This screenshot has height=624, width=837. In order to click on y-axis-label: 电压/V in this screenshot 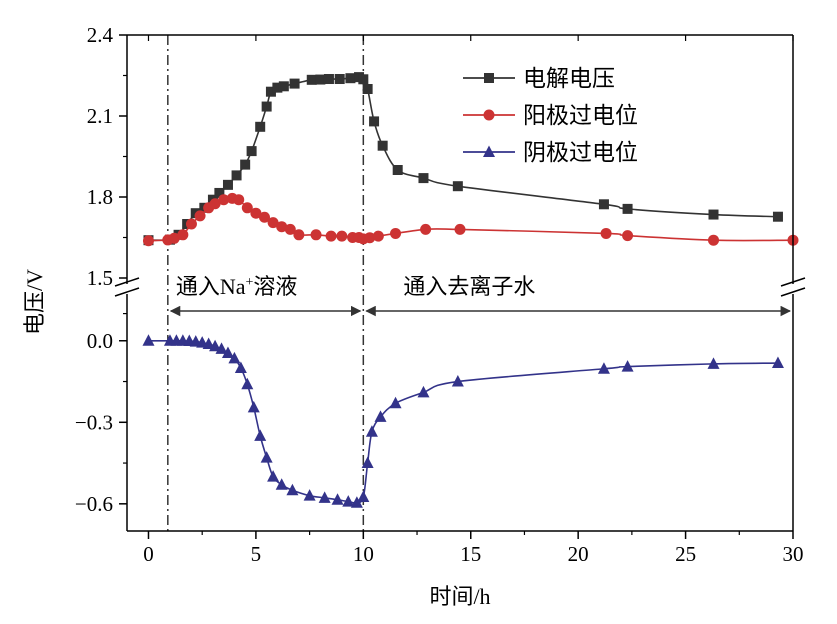, I will do `click(34, 302)`.